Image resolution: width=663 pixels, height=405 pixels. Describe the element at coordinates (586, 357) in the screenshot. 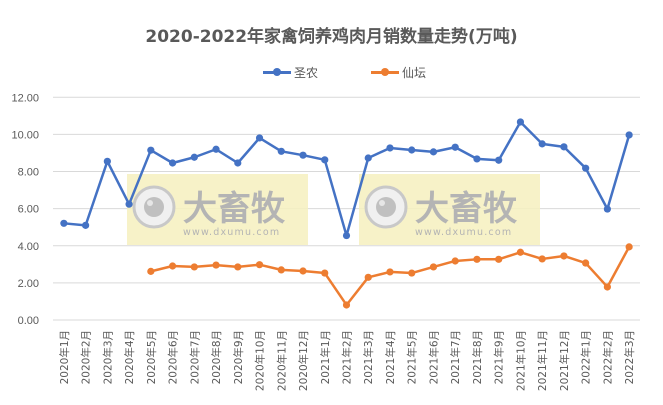

I see `x-tick-label: 2022年1月` at that location.